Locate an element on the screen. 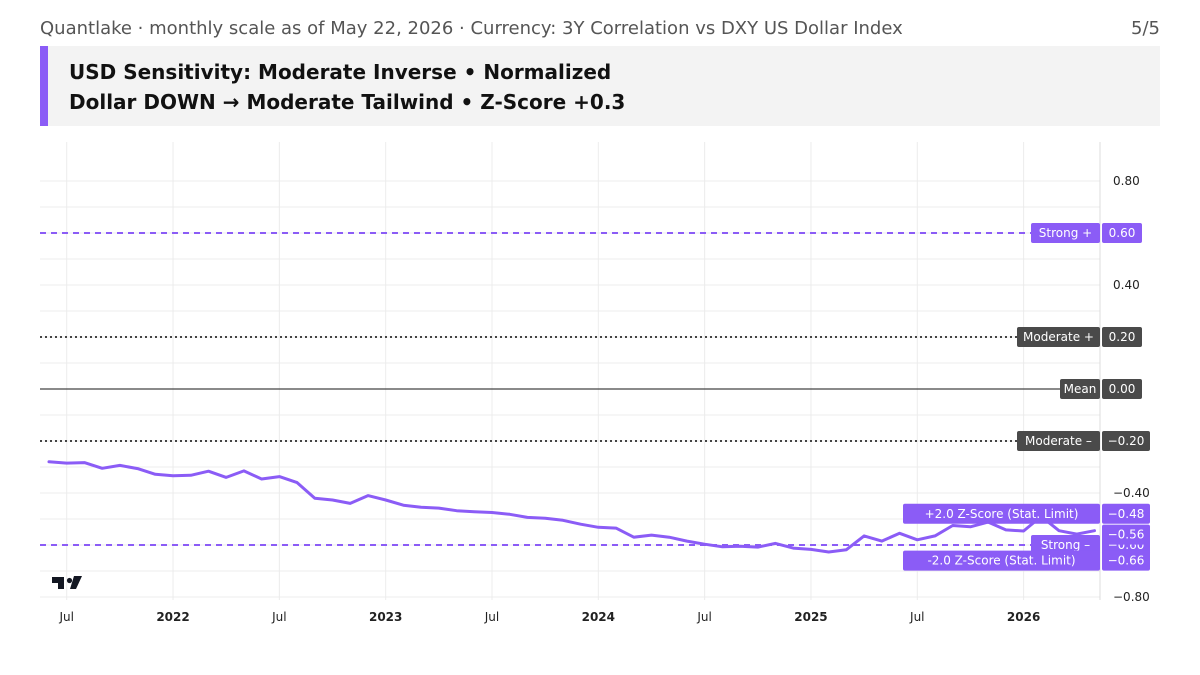 The image size is (1200, 675). y-tick-label: 0.80 is located at coordinates (1126, 181).